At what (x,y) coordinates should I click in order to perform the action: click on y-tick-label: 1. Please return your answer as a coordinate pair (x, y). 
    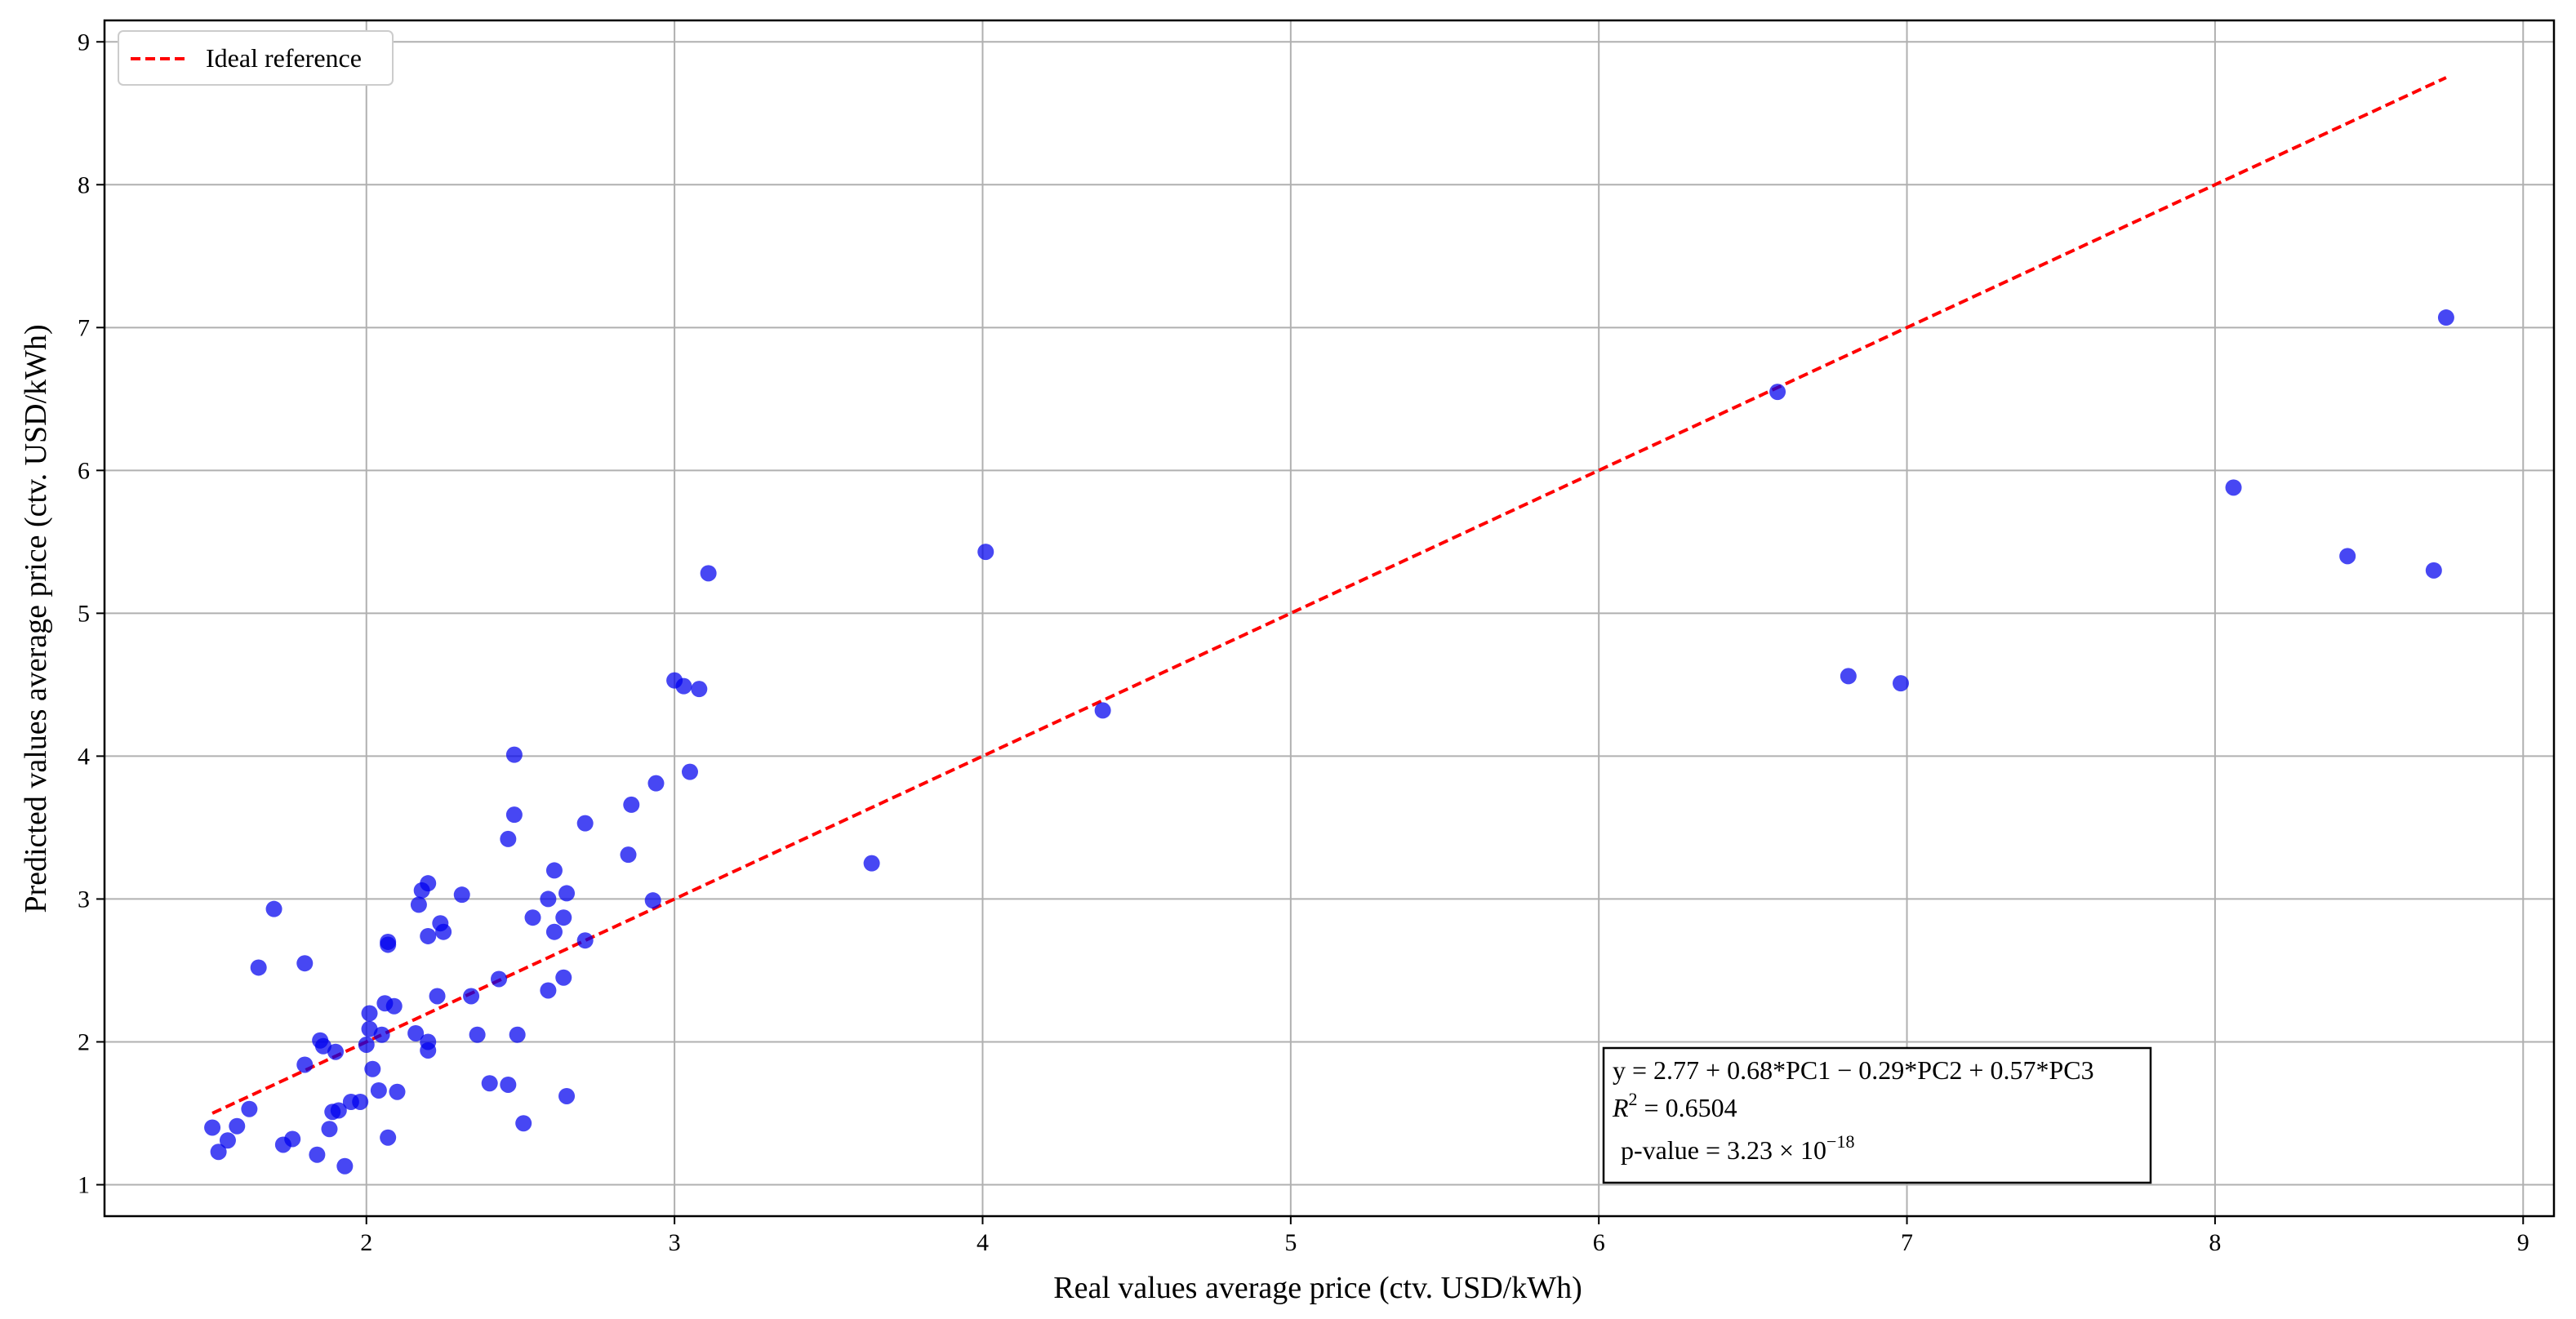
    Looking at the image, I should click on (84, 1184).